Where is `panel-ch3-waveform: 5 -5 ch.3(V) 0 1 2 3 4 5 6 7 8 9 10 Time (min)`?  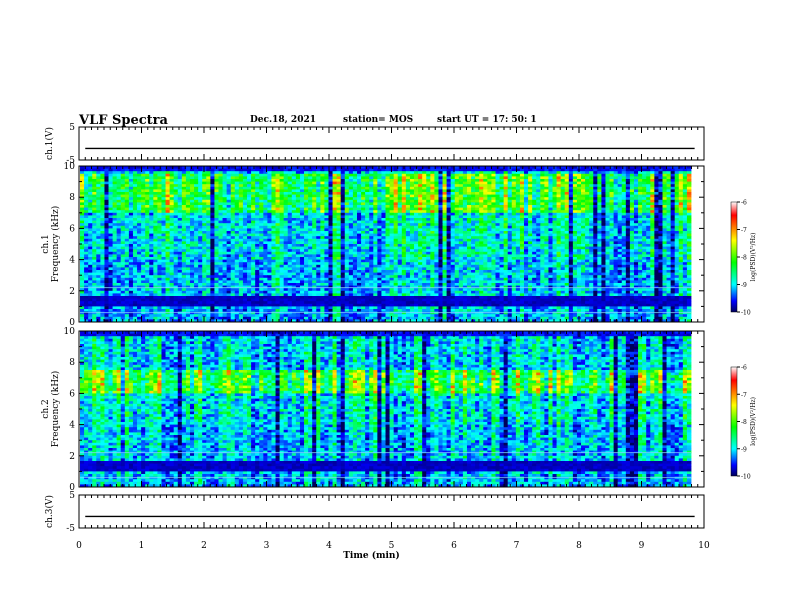 panel-ch3-waveform: 5 -5 ch.3(V) 0 1 2 3 4 5 6 7 8 9 10 Time (min) is located at coordinates (377, 526).